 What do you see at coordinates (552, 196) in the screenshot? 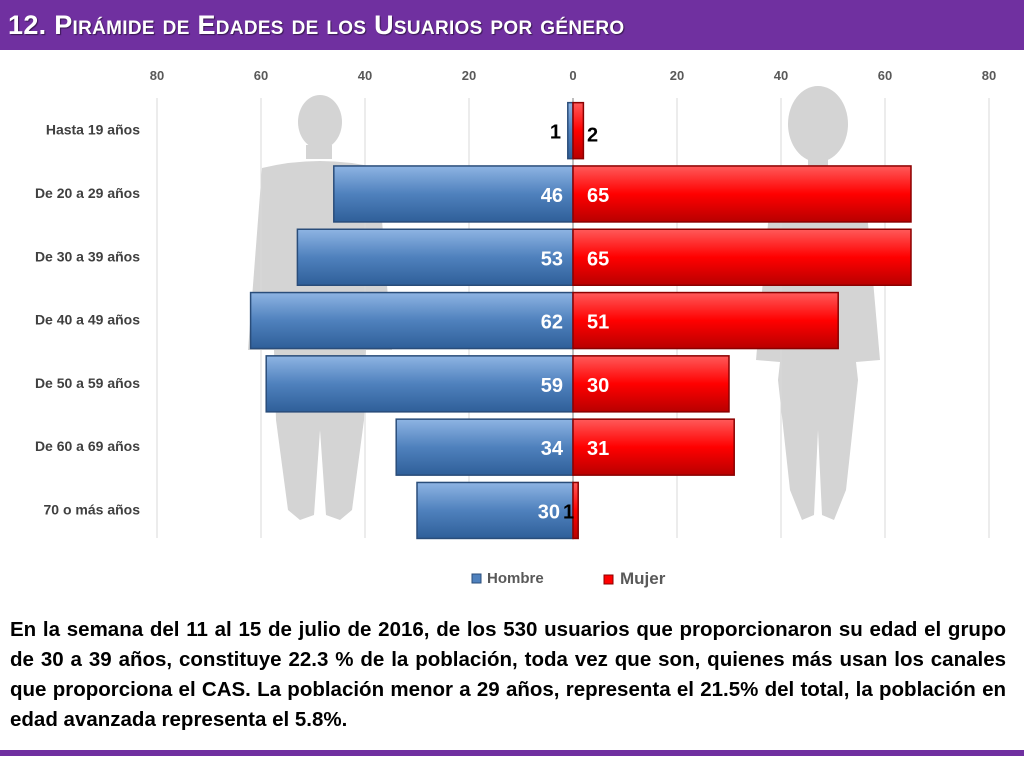
I see `data-label-hombre: 46` at bounding box center [552, 196].